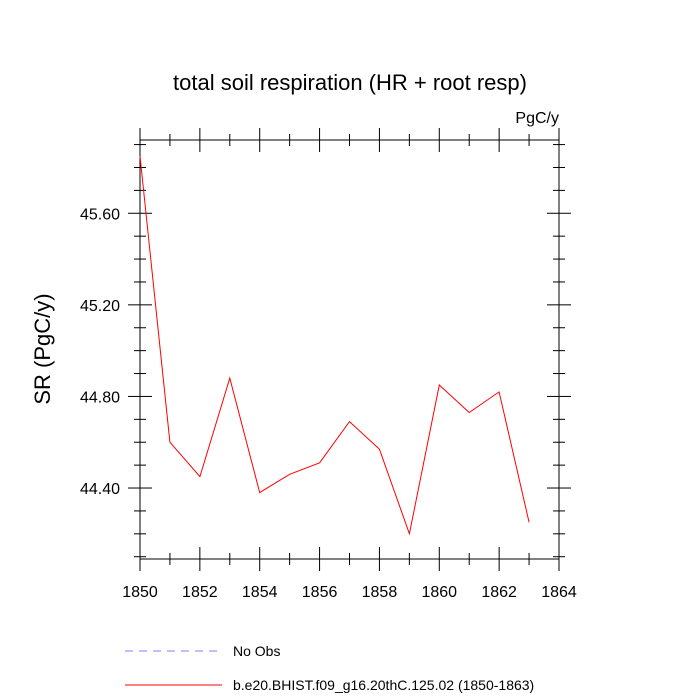 The width and height of the screenshot is (700, 700). What do you see at coordinates (256, 651) in the screenshot?
I see `legend-label: No Obs` at bounding box center [256, 651].